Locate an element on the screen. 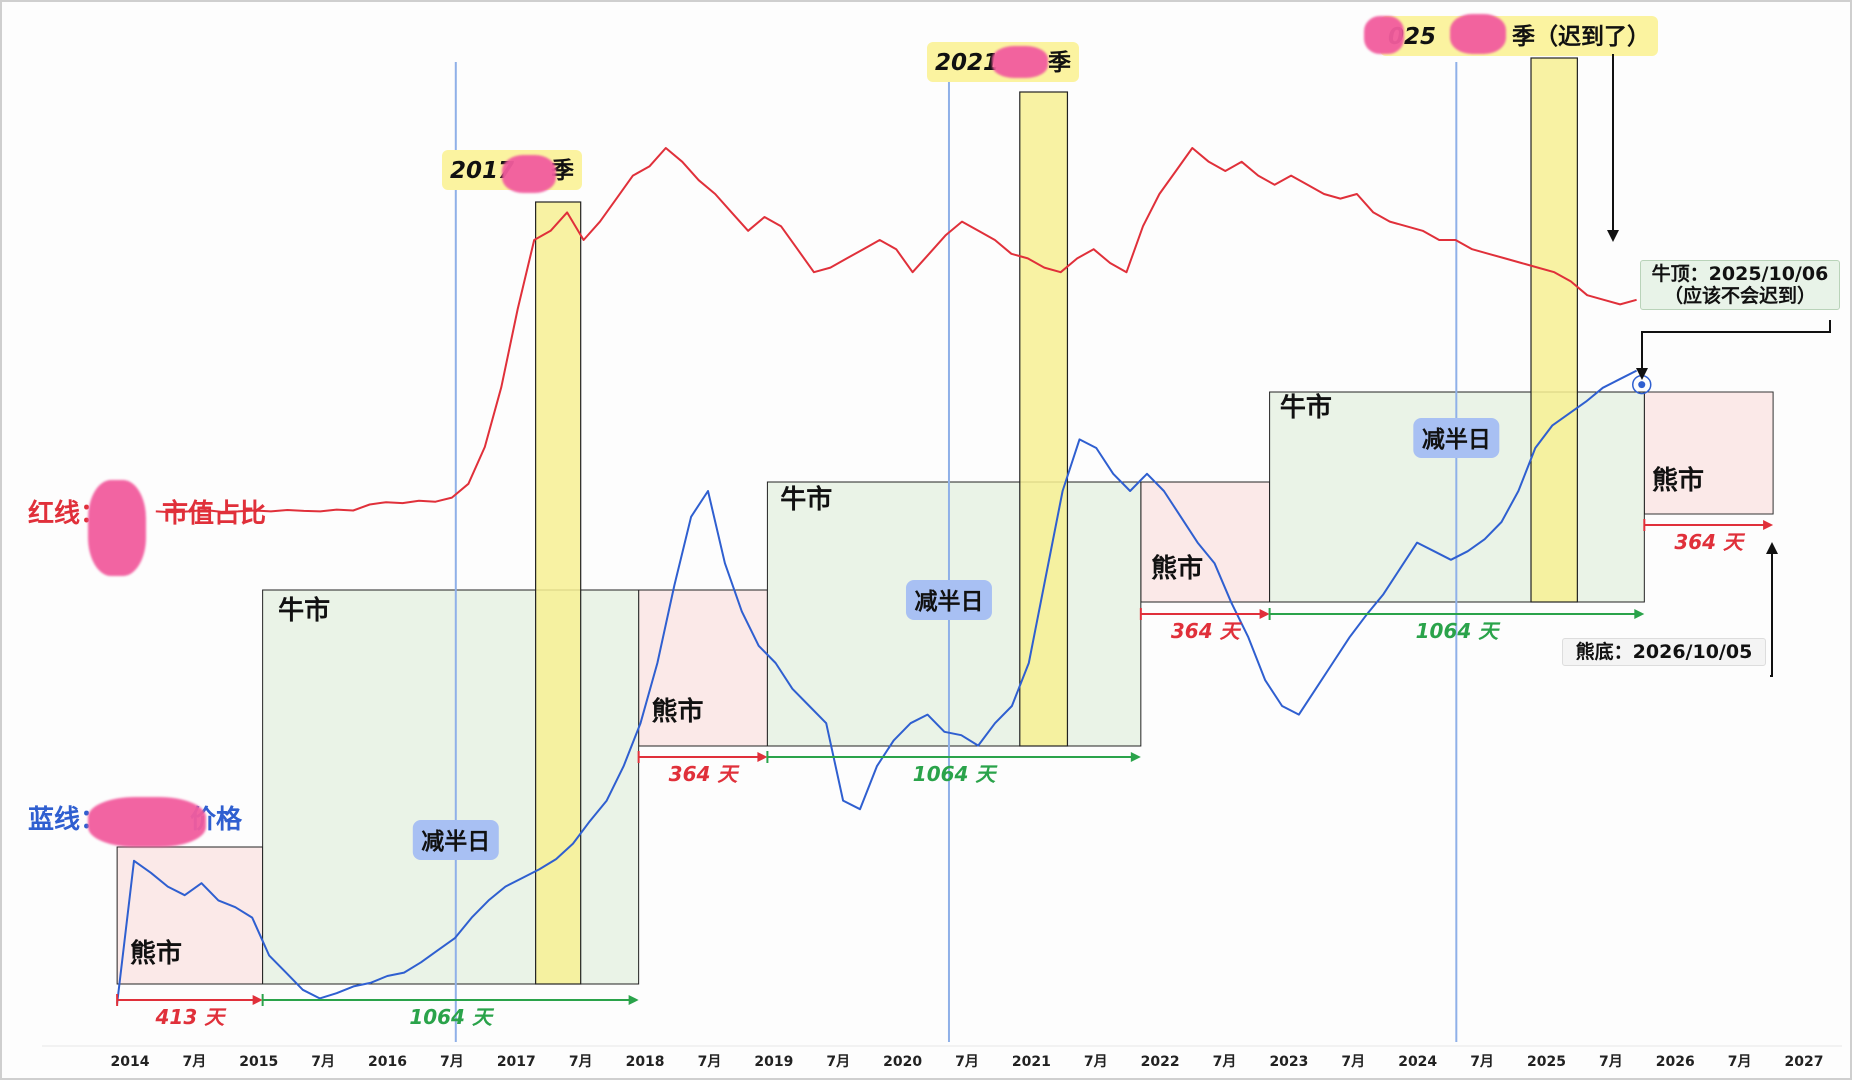  bear-bottom-callout: 熊底：2026/10/05 is located at coordinates (1664, 652).